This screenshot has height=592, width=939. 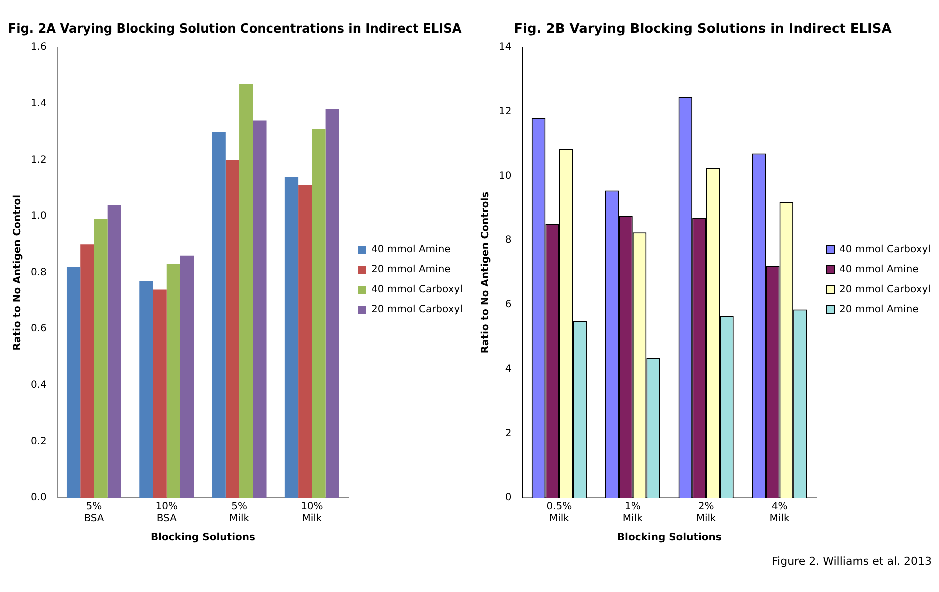 What do you see at coordinates (38, 442) in the screenshot?
I see `y-tick-label: 0.2` at bounding box center [38, 442].